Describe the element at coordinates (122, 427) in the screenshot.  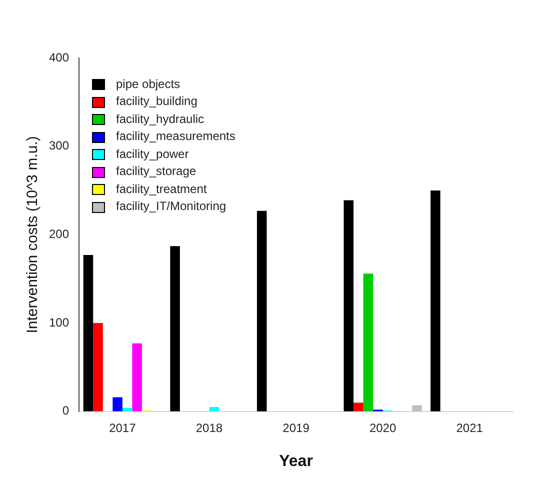
I see `x-tick-label: 2017` at that location.